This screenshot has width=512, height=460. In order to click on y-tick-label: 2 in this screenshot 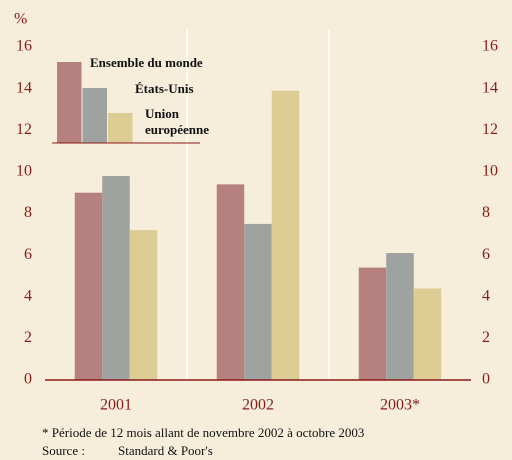, I will do `click(28, 337)`.